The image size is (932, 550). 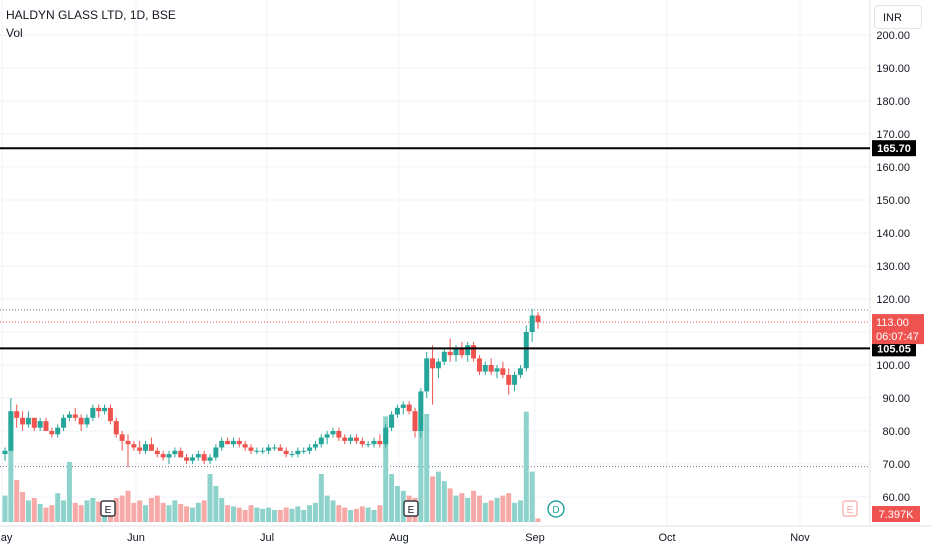 What do you see at coordinates (666, 538) in the screenshot?
I see `x-tick-label: Oct` at bounding box center [666, 538].